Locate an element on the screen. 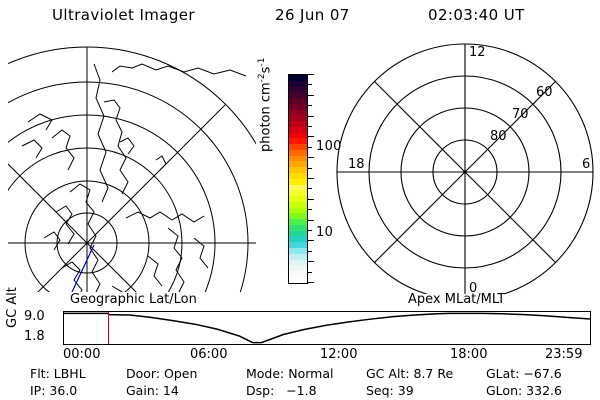  status-glon: GLon: 332.6 is located at coordinates (524, 390).